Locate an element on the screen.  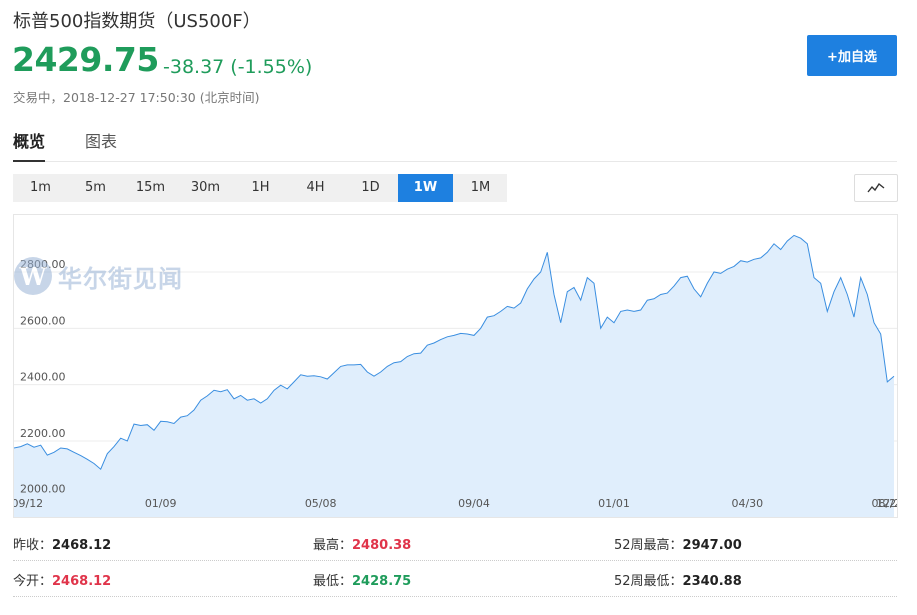
stat-label: 最低： is located at coordinates (333, 581).